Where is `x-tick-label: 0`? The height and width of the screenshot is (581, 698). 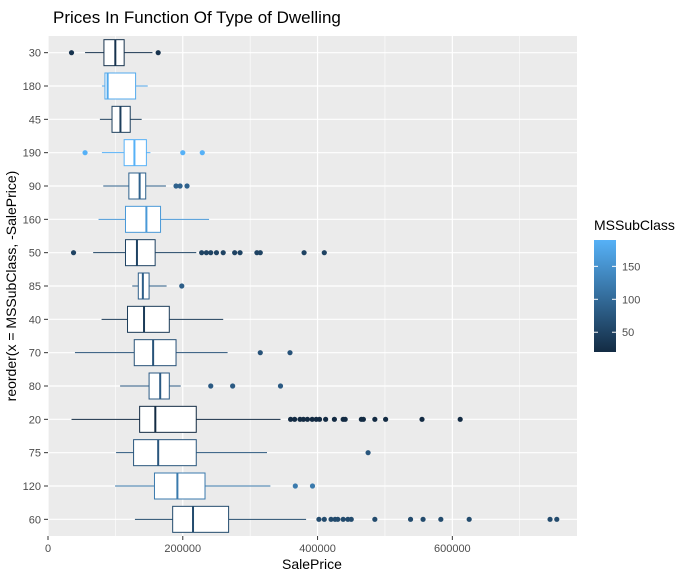 x-tick-label: 0 is located at coordinates (48, 549).